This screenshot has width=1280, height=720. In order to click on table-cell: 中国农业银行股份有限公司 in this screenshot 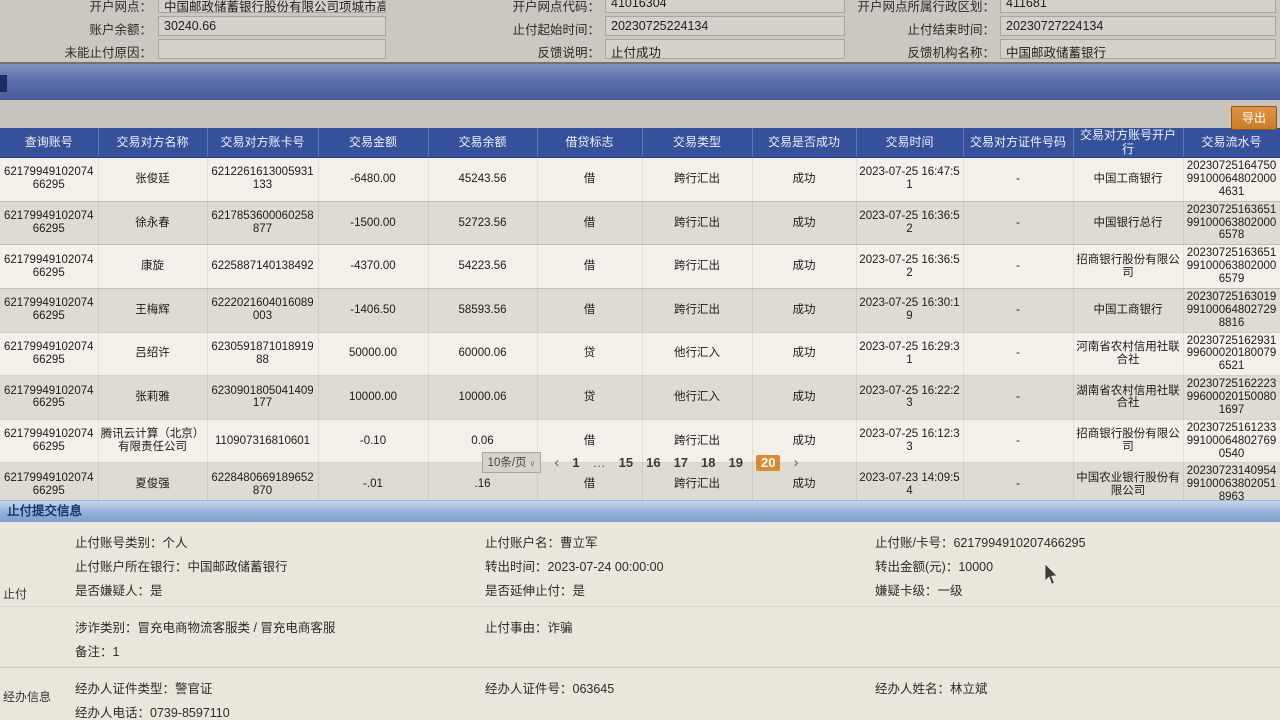, I will do `click(1128, 484)`.